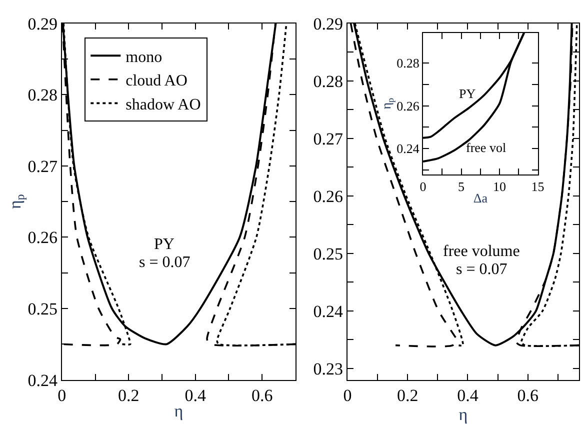 This screenshot has height=429, width=587. I want to click on legend-label: cloud AO, so click(157, 81).